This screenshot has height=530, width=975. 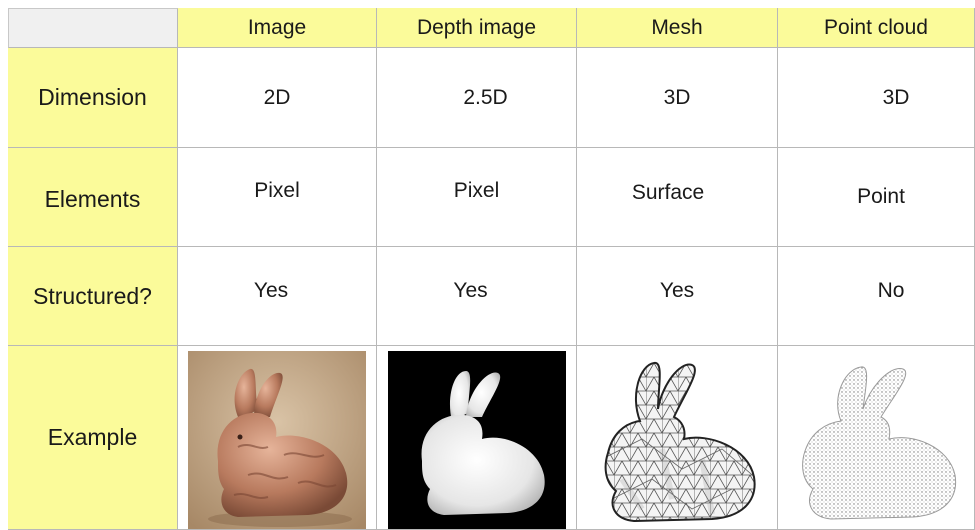 What do you see at coordinates (93, 98) in the screenshot?
I see `row-header-dimension: Dimension` at bounding box center [93, 98].